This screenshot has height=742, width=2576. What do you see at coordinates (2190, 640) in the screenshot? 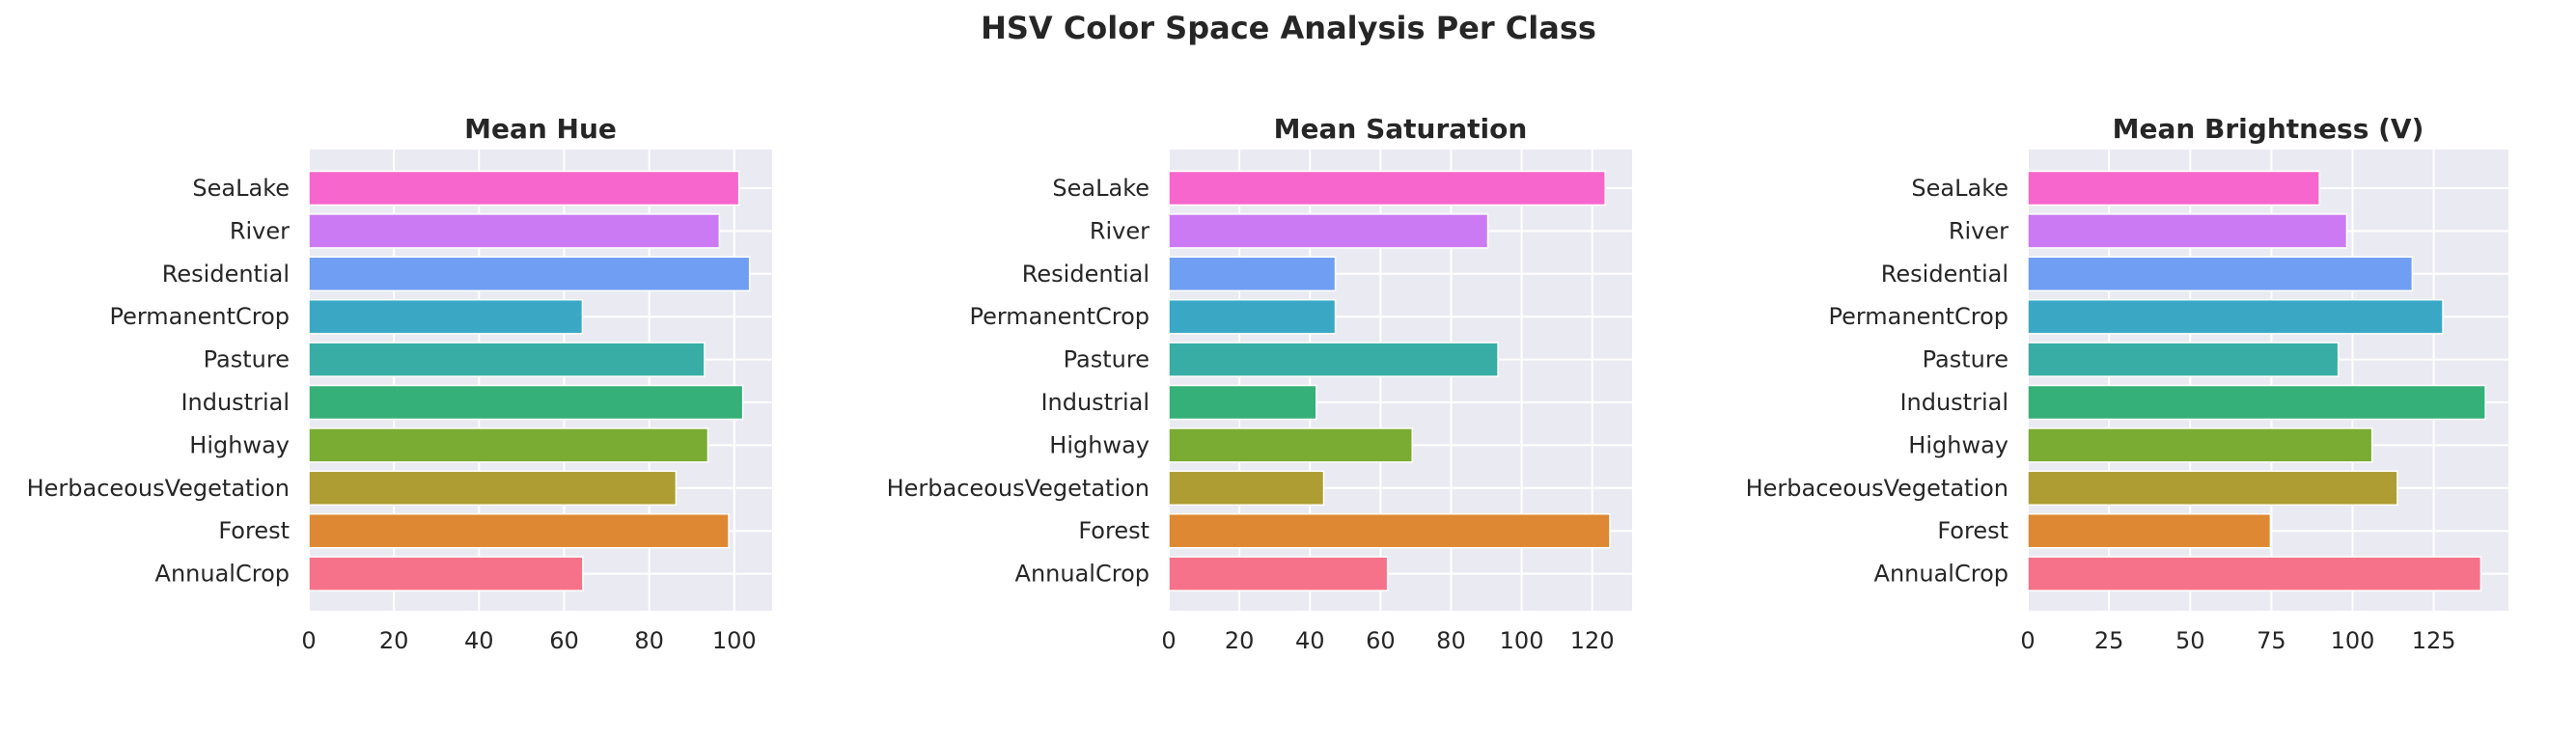
I see `x-tick-label: 50` at bounding box center [2190, 640].